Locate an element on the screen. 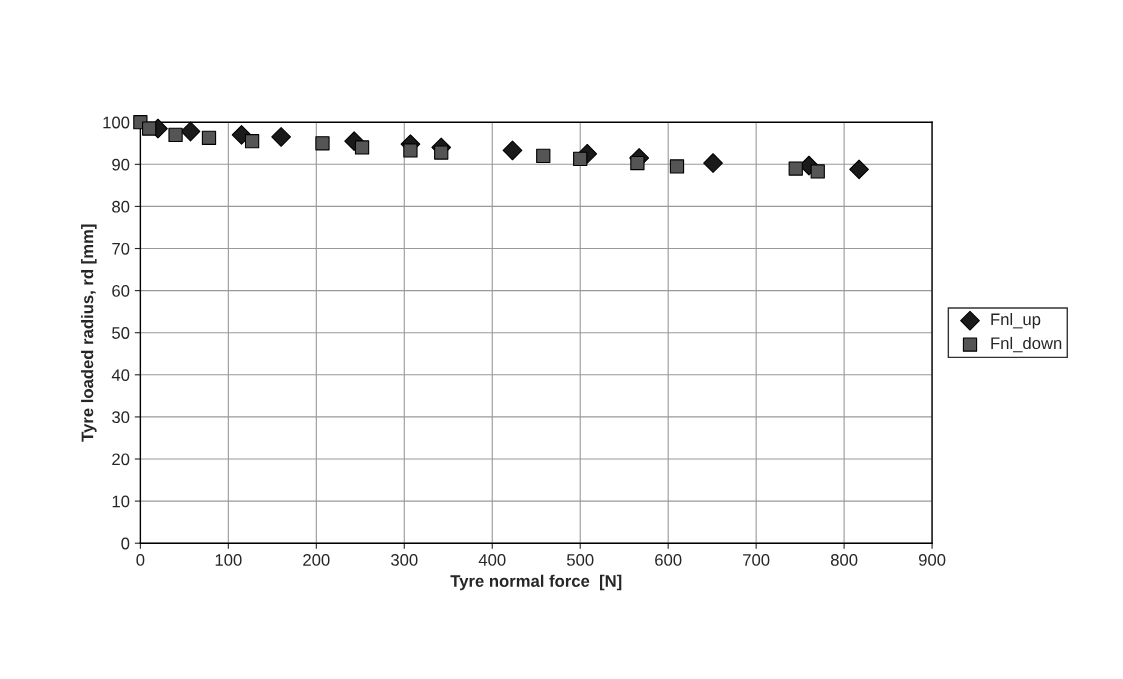 The height and width of the screenshot is (679, 1123). x-tick-label: 500 is located at coordinates (580, 560).